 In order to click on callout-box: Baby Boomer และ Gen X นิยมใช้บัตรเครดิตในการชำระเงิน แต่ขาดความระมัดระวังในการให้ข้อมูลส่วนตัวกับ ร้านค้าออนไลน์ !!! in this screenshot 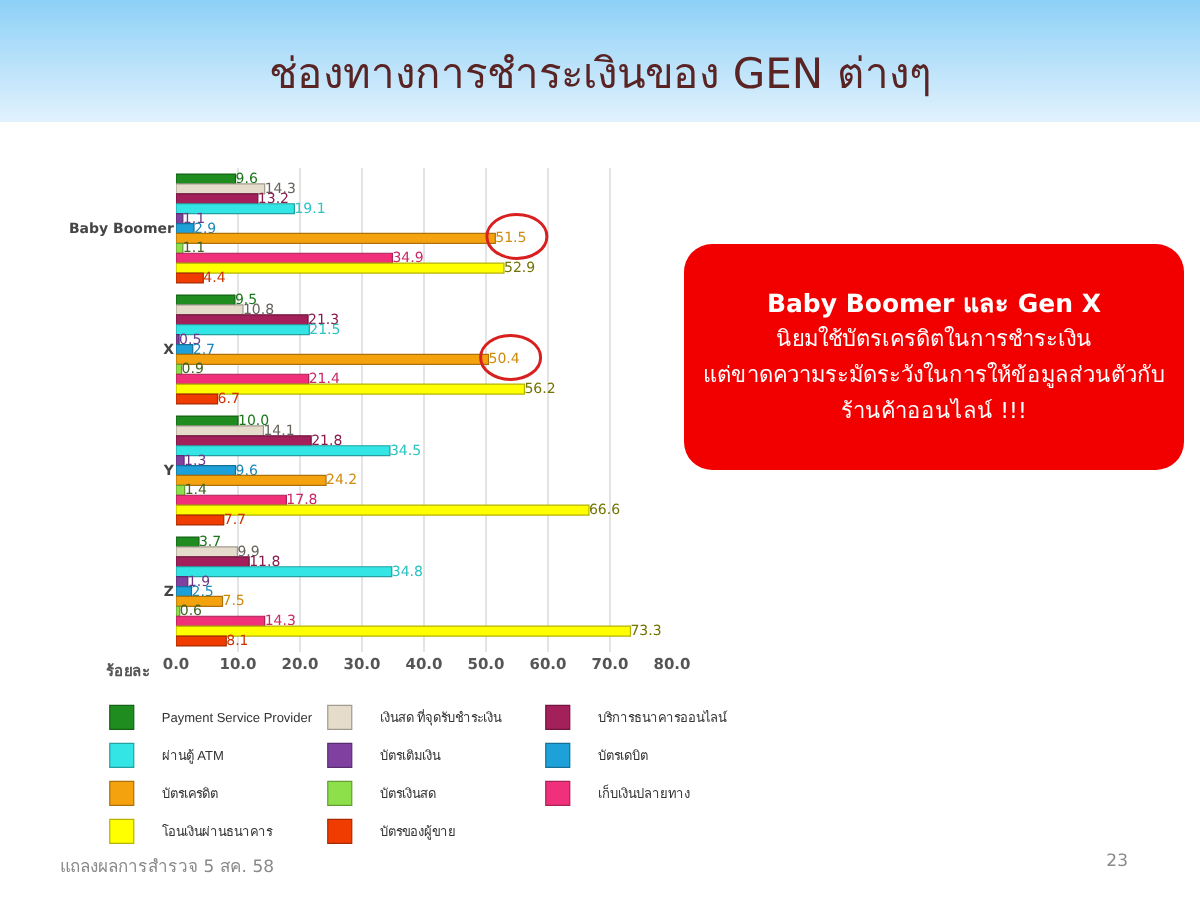, I will do `click(934, 357)`.